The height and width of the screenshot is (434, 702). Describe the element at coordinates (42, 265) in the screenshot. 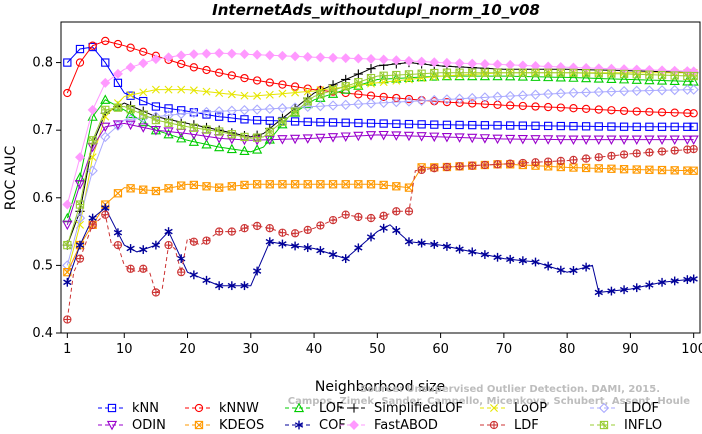

I see `y-tick-label: 0.5` at that location.